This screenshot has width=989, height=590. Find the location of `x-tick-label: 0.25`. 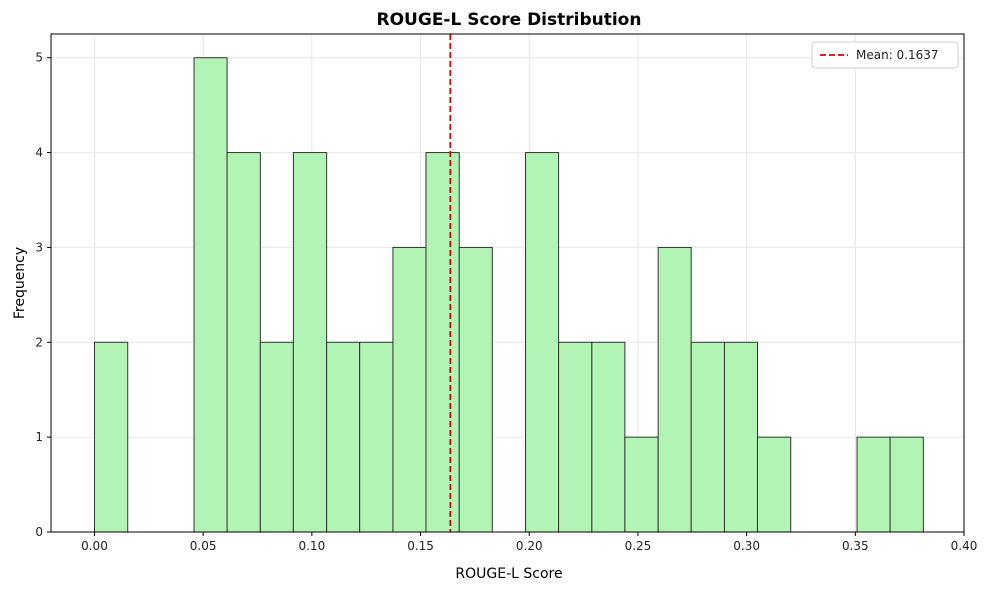

x-tick-label: 0.25 is located at coordinates (638, 546).